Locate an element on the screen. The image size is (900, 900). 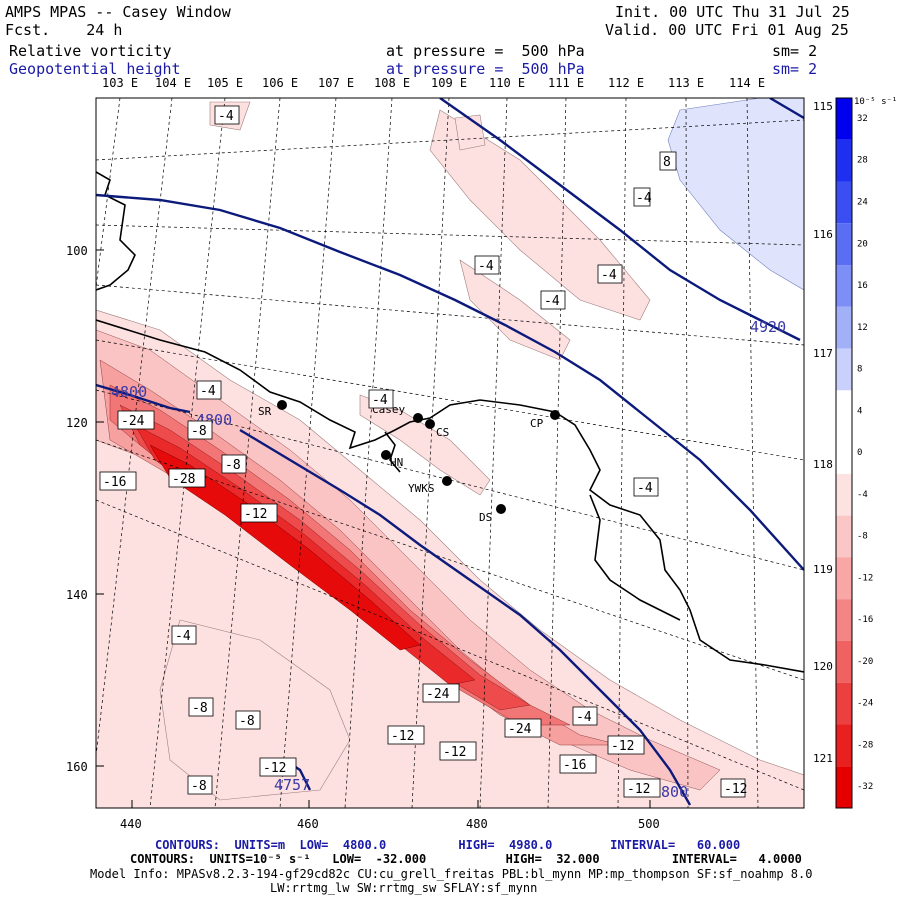
svg-text: 100 is located at coordinates (77, 251).